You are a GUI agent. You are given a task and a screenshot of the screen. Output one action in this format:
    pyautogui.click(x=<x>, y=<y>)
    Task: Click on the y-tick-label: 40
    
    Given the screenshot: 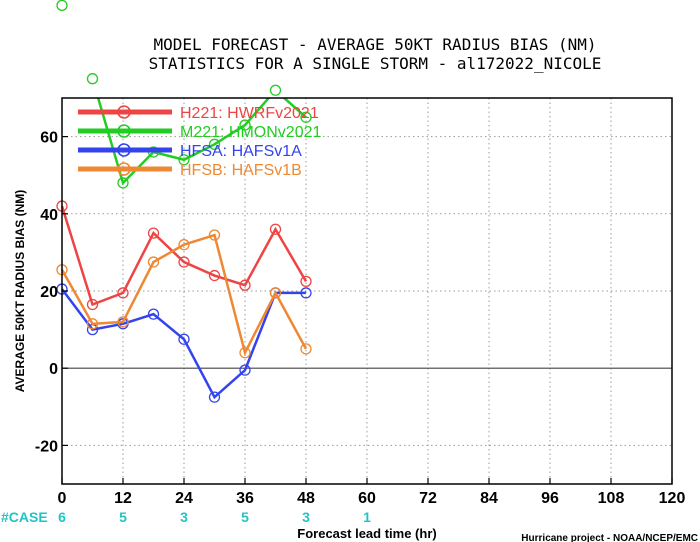 What is the action you would take?
    pyautogui.click(x=49, y=215)
    